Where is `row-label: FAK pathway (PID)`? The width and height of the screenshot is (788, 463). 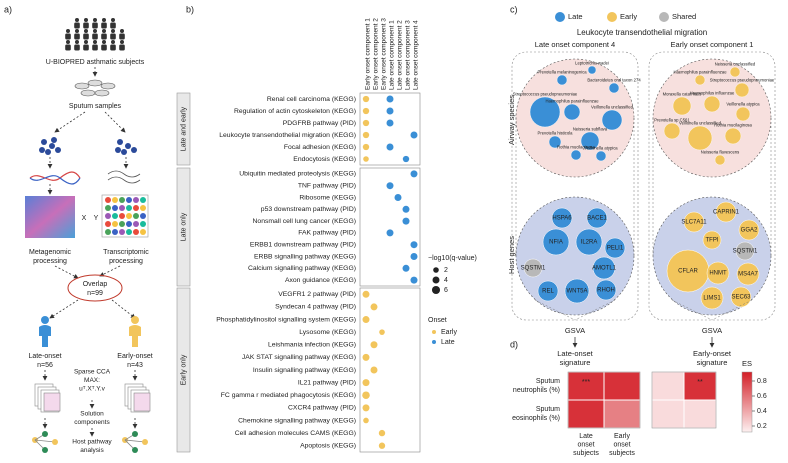 row-label: FAK pathway (PID) is located at coordinates (327, 233).